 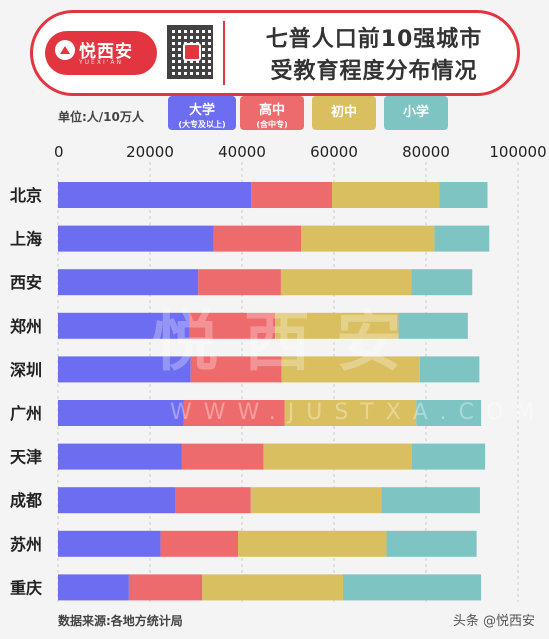 What do you see at coordinates (26, 457) in the screenshot?
I see `category-label: 天津` at bounding box center [26, 457].